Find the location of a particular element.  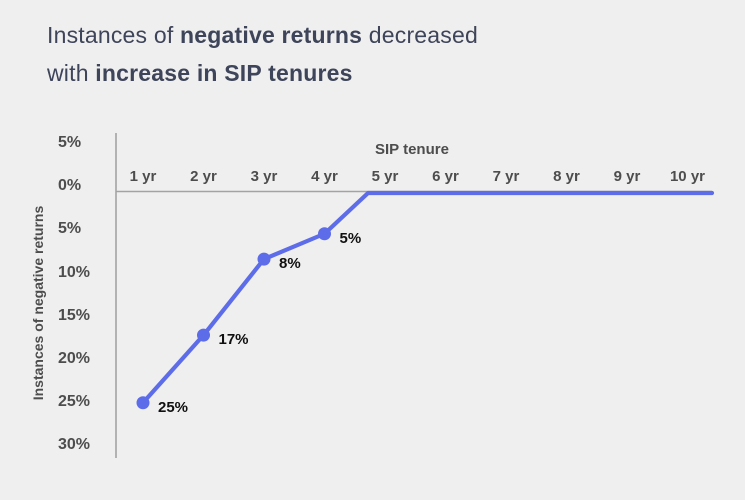

chart-title-line-2: with increase in SIP tenures is located at coordinates (262, 73).